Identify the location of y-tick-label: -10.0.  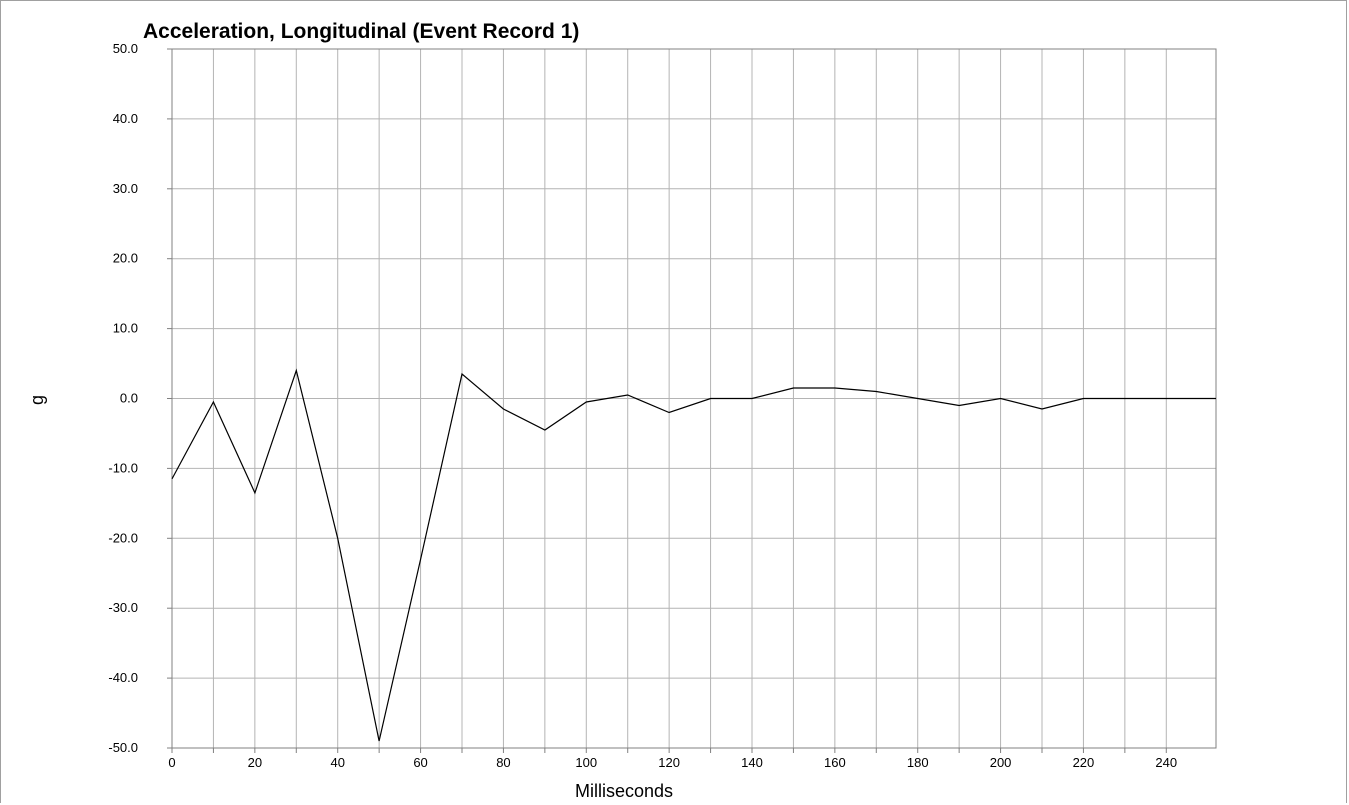
(123, 467).